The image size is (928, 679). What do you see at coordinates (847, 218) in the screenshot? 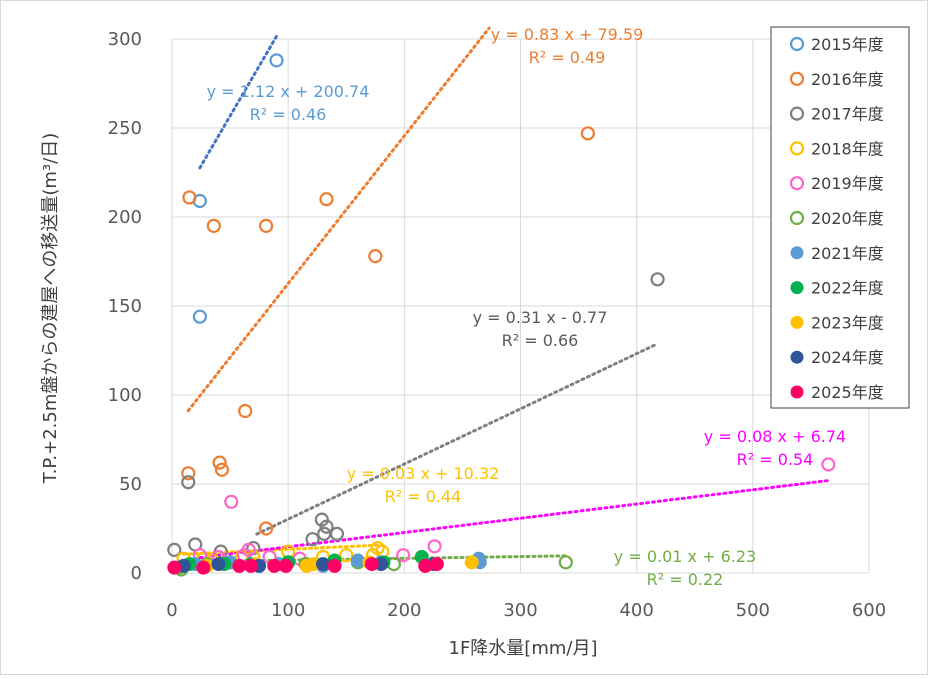
I see `legend-label: 2020年度` at bounding box center [847, 218].